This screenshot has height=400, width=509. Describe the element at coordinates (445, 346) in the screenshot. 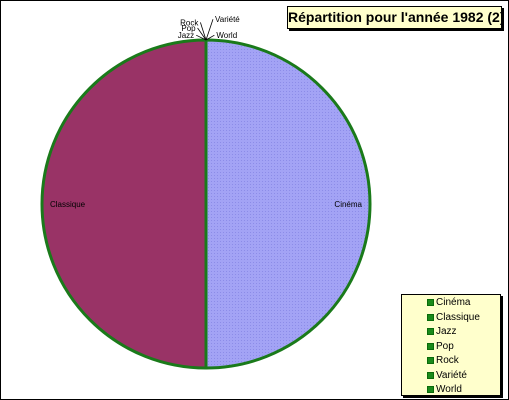

I see `legend-label: Pop` at that location.